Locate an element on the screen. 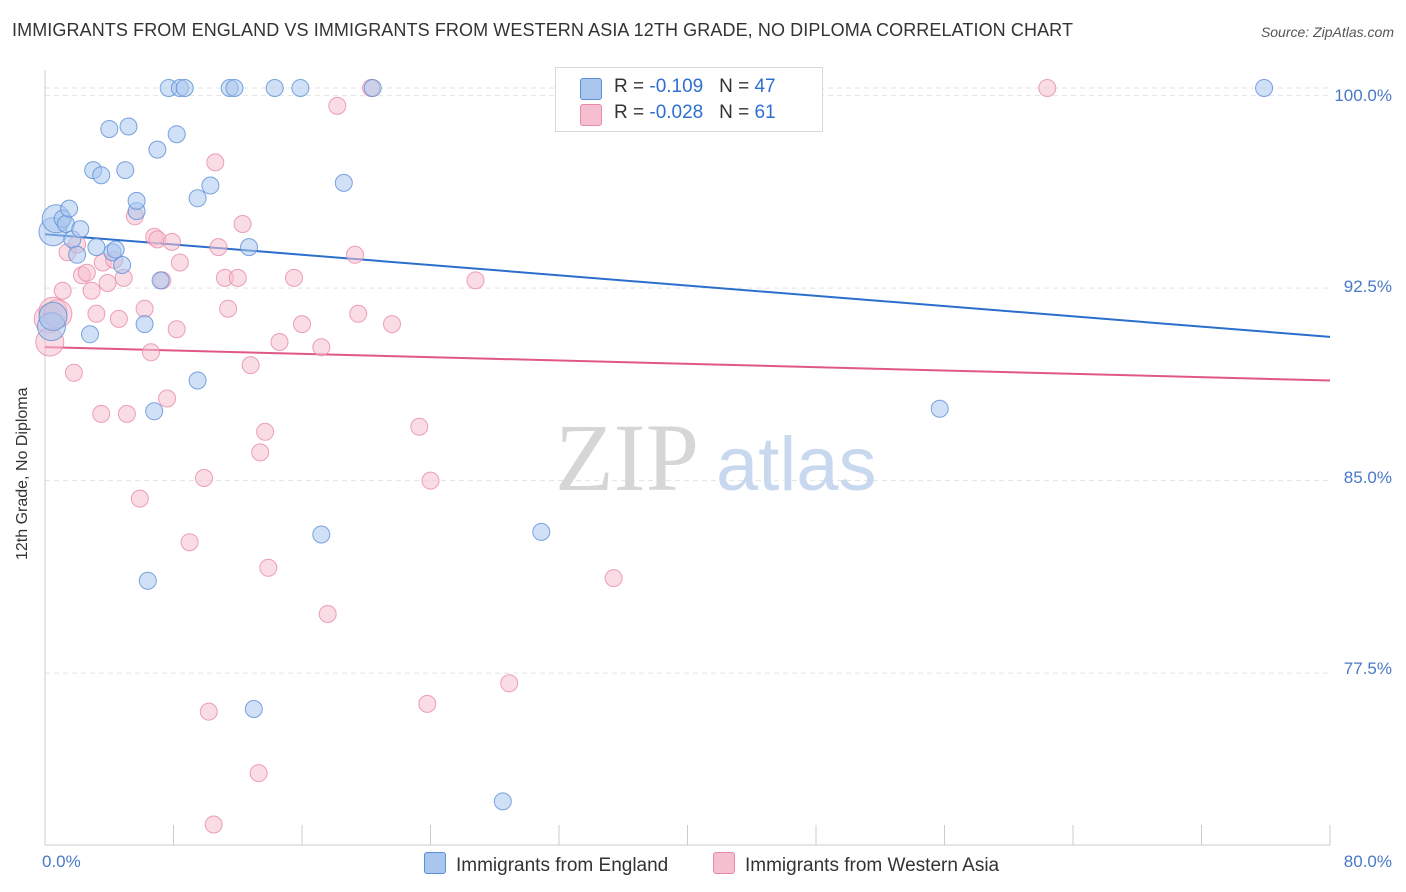 The width and height of the screenshot is (1406, 892). x-tick-label: 80.0% is located at coordinates (1367, 861).